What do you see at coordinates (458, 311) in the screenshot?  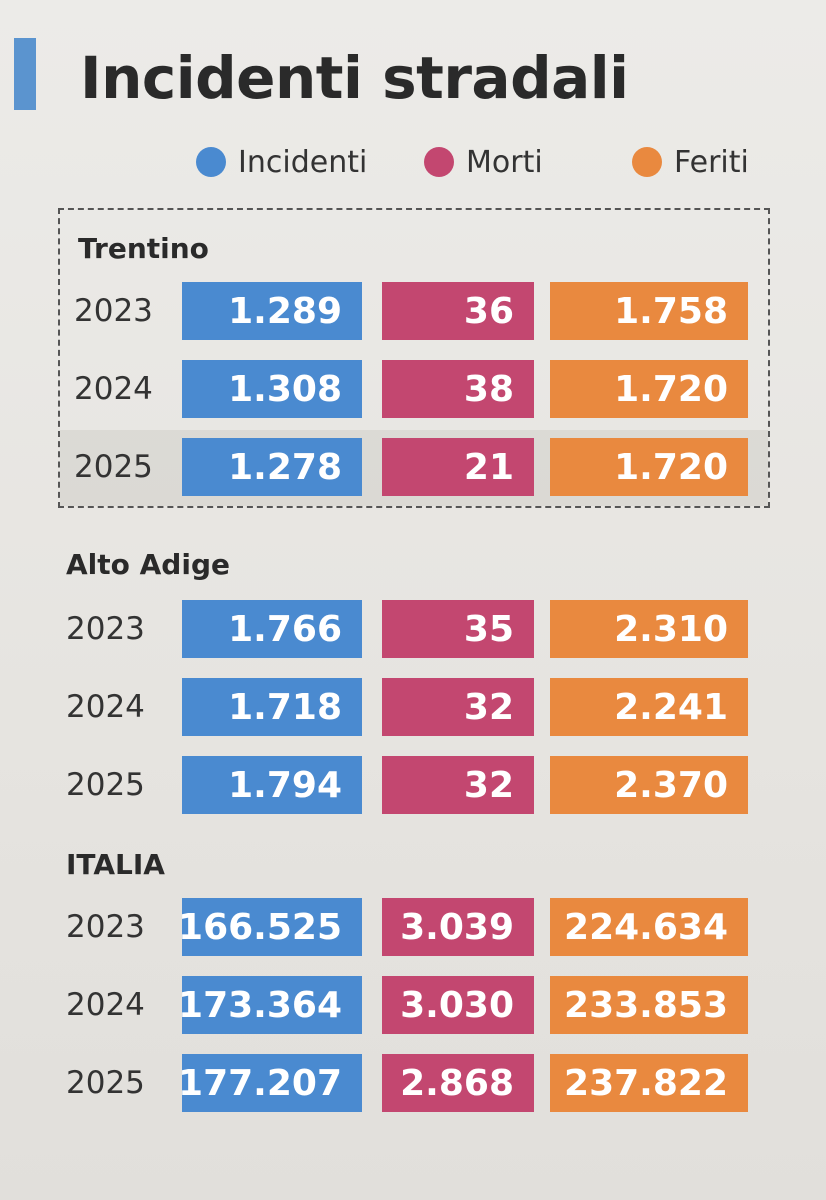 I see `cell-morti-trentino-2023: 36` at bounding box center [458, 311].